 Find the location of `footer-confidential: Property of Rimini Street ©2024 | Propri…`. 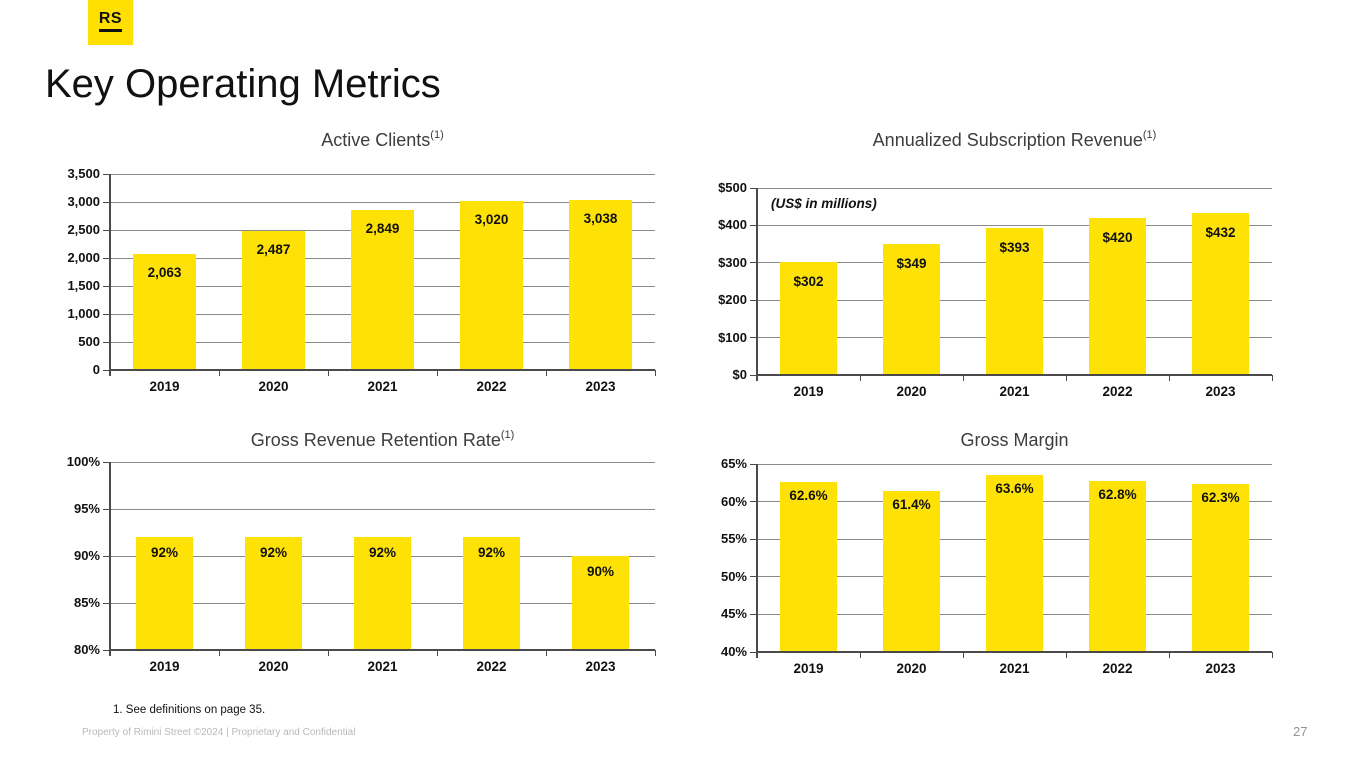

footer-confidential: Property of Rimini Street ©2024 | Propri… is located at coordinates (219, 732).